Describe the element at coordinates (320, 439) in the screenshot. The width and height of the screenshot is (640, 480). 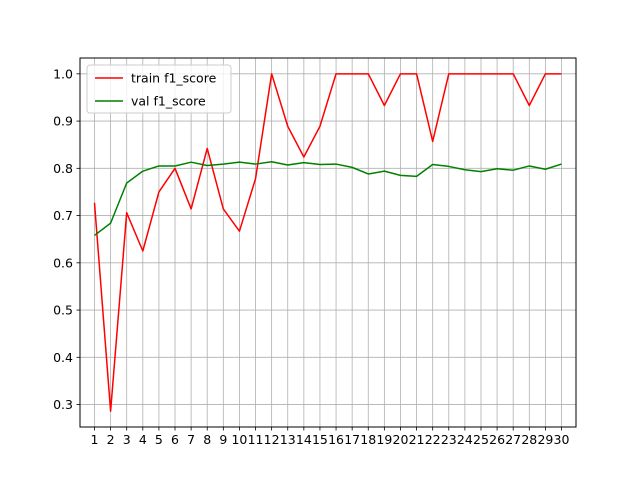
I see `x-tick-label: 15` at that location.